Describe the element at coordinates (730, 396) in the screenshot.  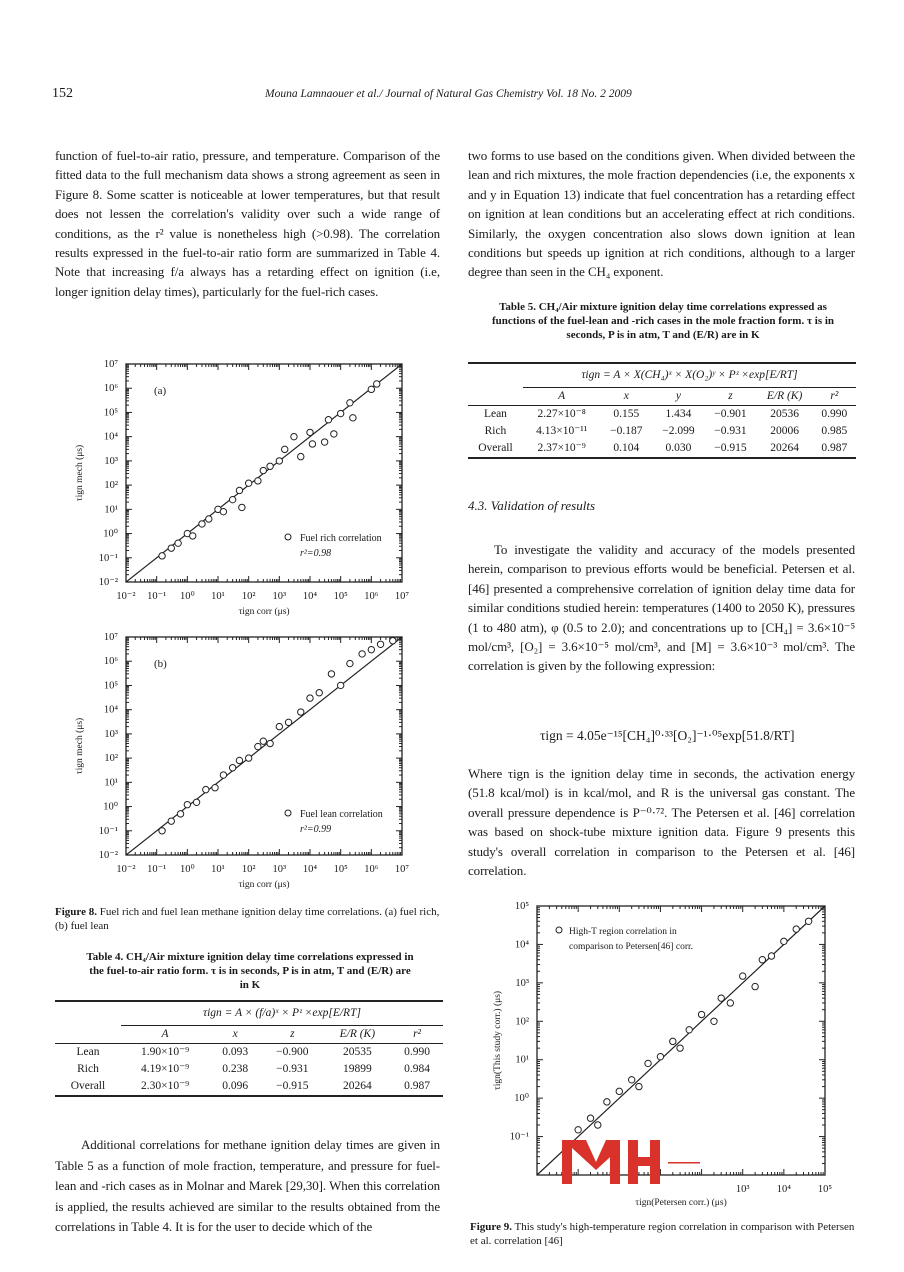
I see `column-header: z` at that location.